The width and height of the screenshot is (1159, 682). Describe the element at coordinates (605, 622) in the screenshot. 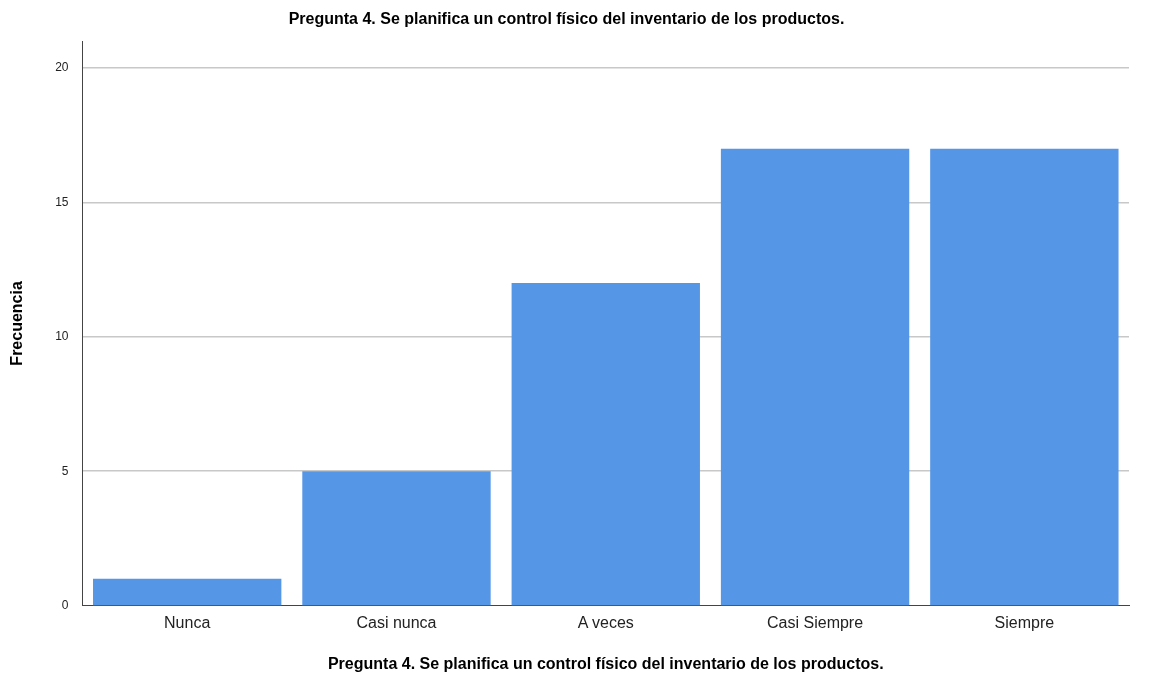

I see `x-tick-label: A veces` at that location.